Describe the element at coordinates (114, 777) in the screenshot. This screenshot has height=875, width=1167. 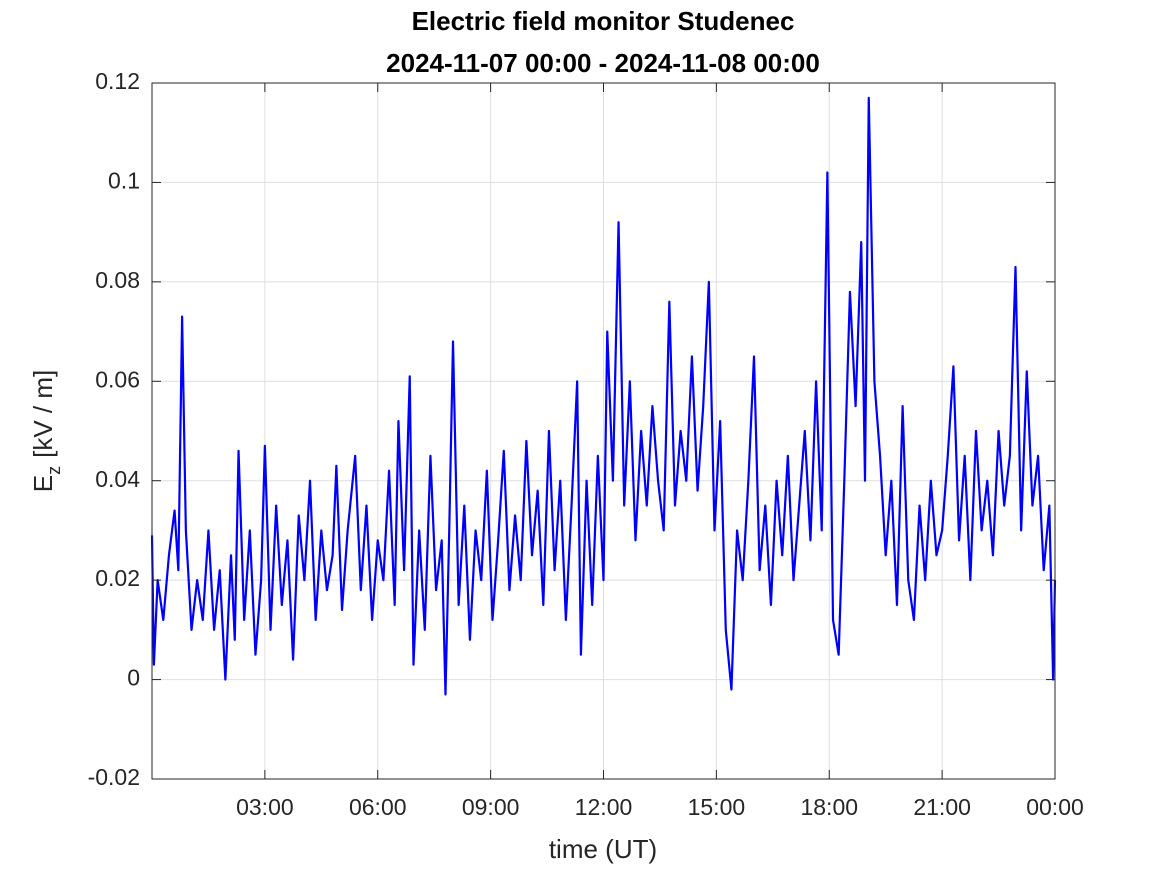
I see `y-tick-label: -0.02` at that location.